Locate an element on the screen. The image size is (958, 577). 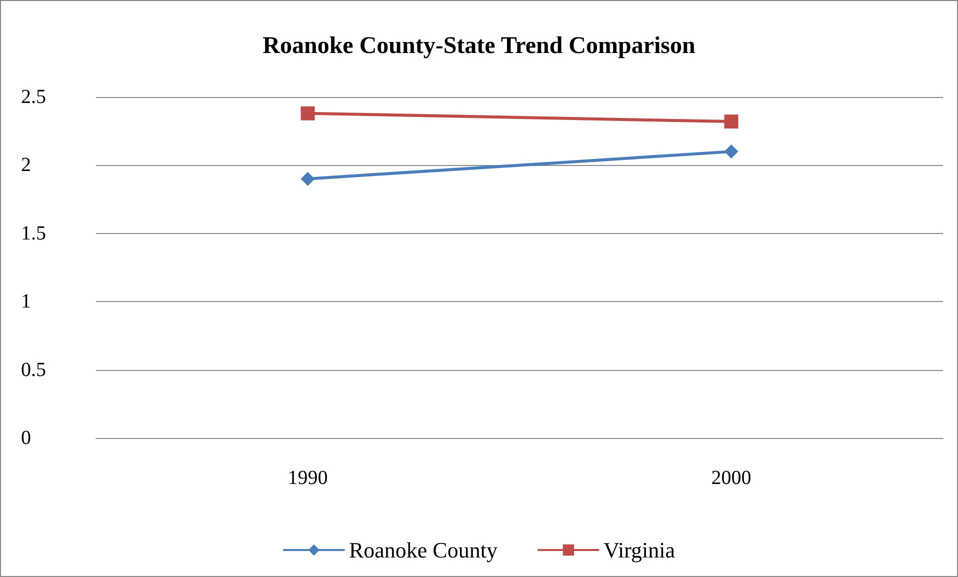
legend-label: Virginia is located at coordinates (639, 550).